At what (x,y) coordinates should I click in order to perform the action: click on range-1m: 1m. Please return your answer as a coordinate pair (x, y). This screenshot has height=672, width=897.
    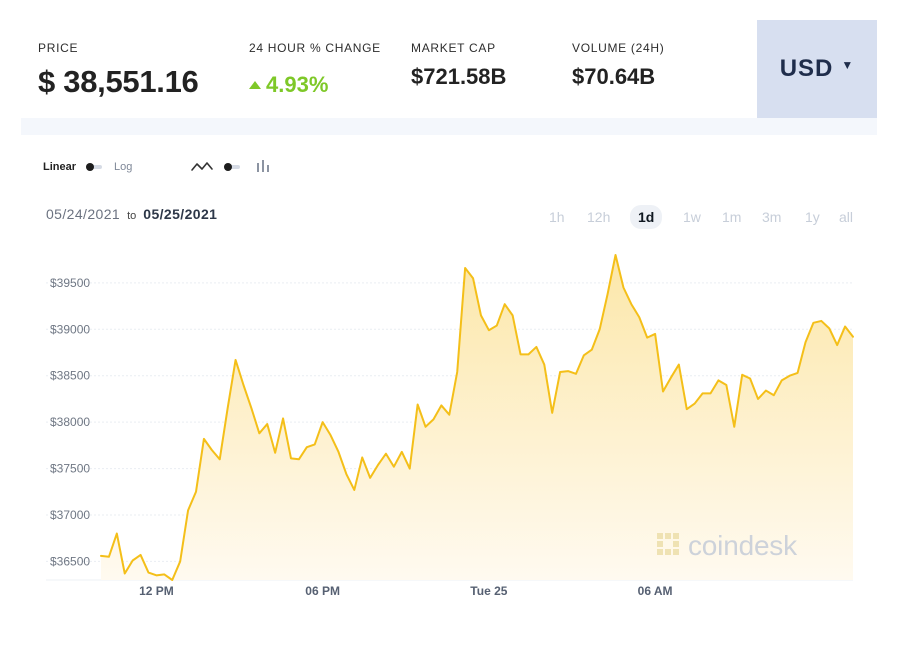
    Looking at the image, I should click on (732, 217).